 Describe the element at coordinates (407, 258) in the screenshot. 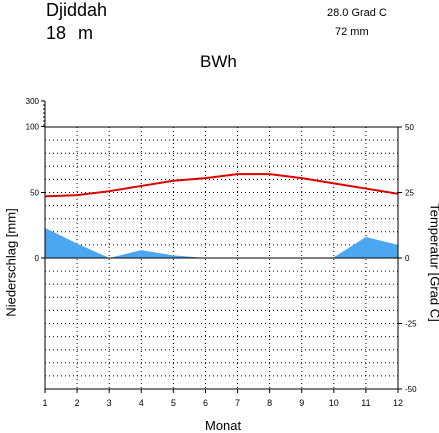

I see `y-tick-label-right: 0` at that location.